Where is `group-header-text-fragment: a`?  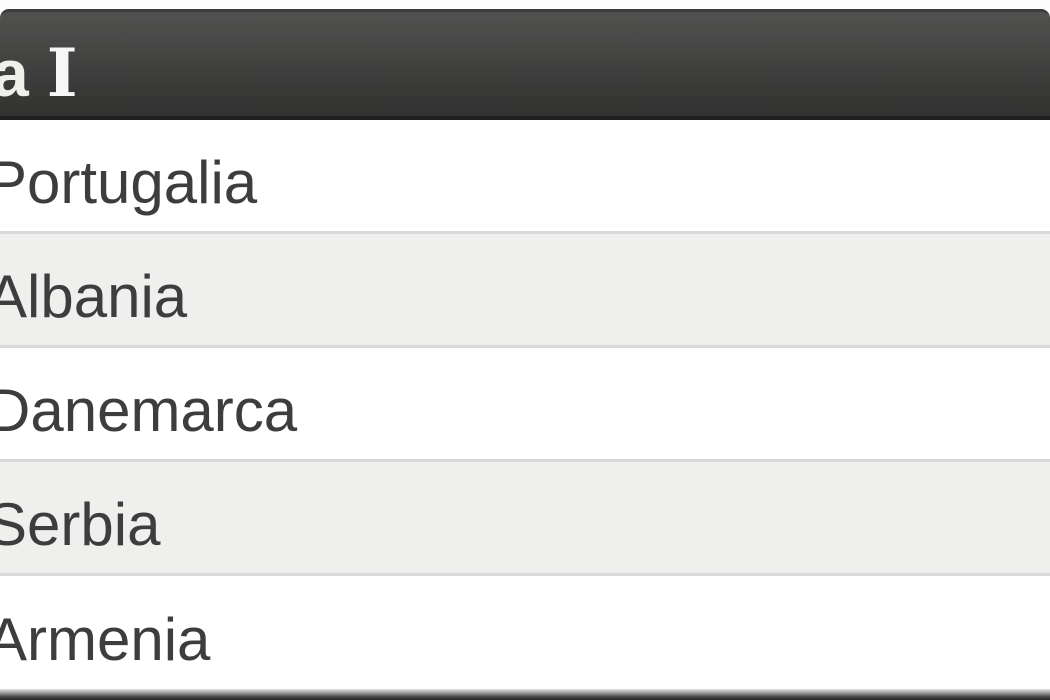 group-header-text-fragment: a is located at coordinates (14, 73).